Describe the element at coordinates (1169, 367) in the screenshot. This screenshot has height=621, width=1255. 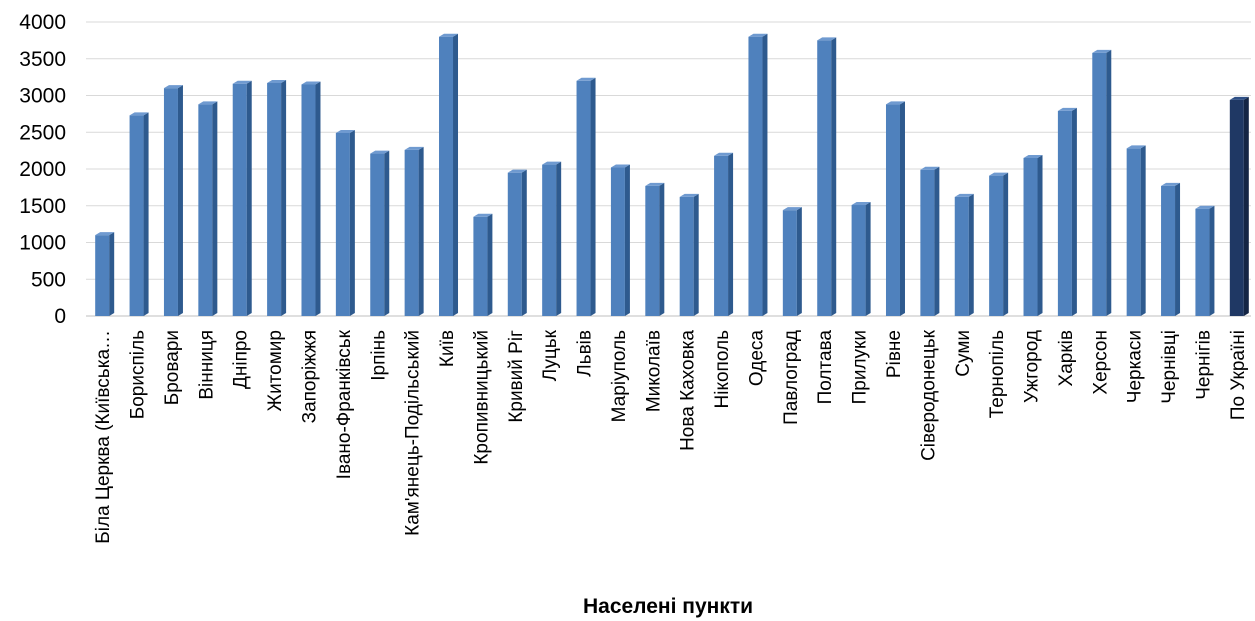
I see `x-tick-label: Чернівці` at that location.